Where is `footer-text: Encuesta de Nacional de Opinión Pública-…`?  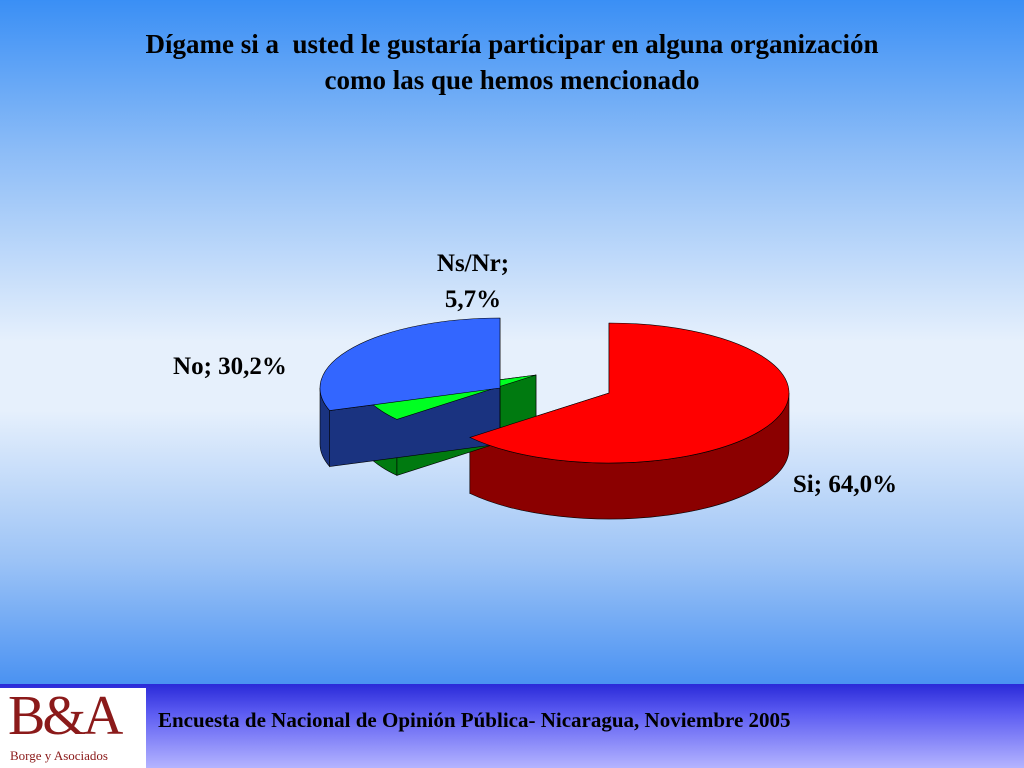
footer-text: Encuesta de Nacional de Opinión Pública-… is located at coordinates (474, 720).